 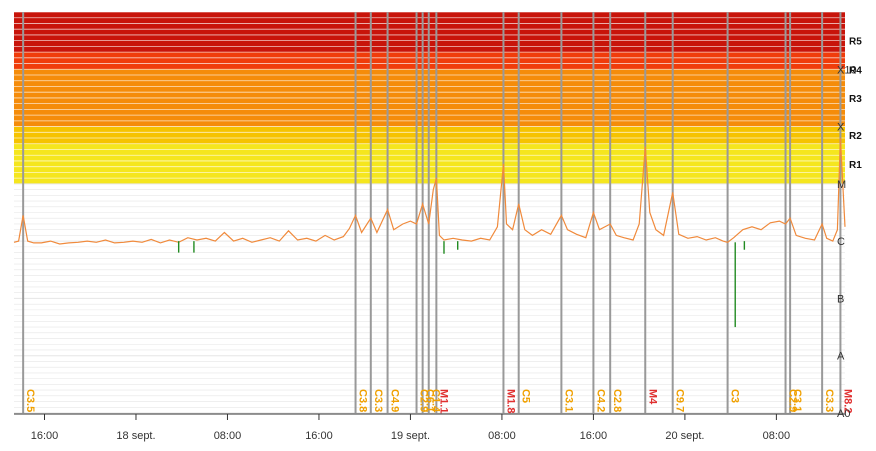 I want to click on flare-label: C1.4, so click(x=436, y=401).